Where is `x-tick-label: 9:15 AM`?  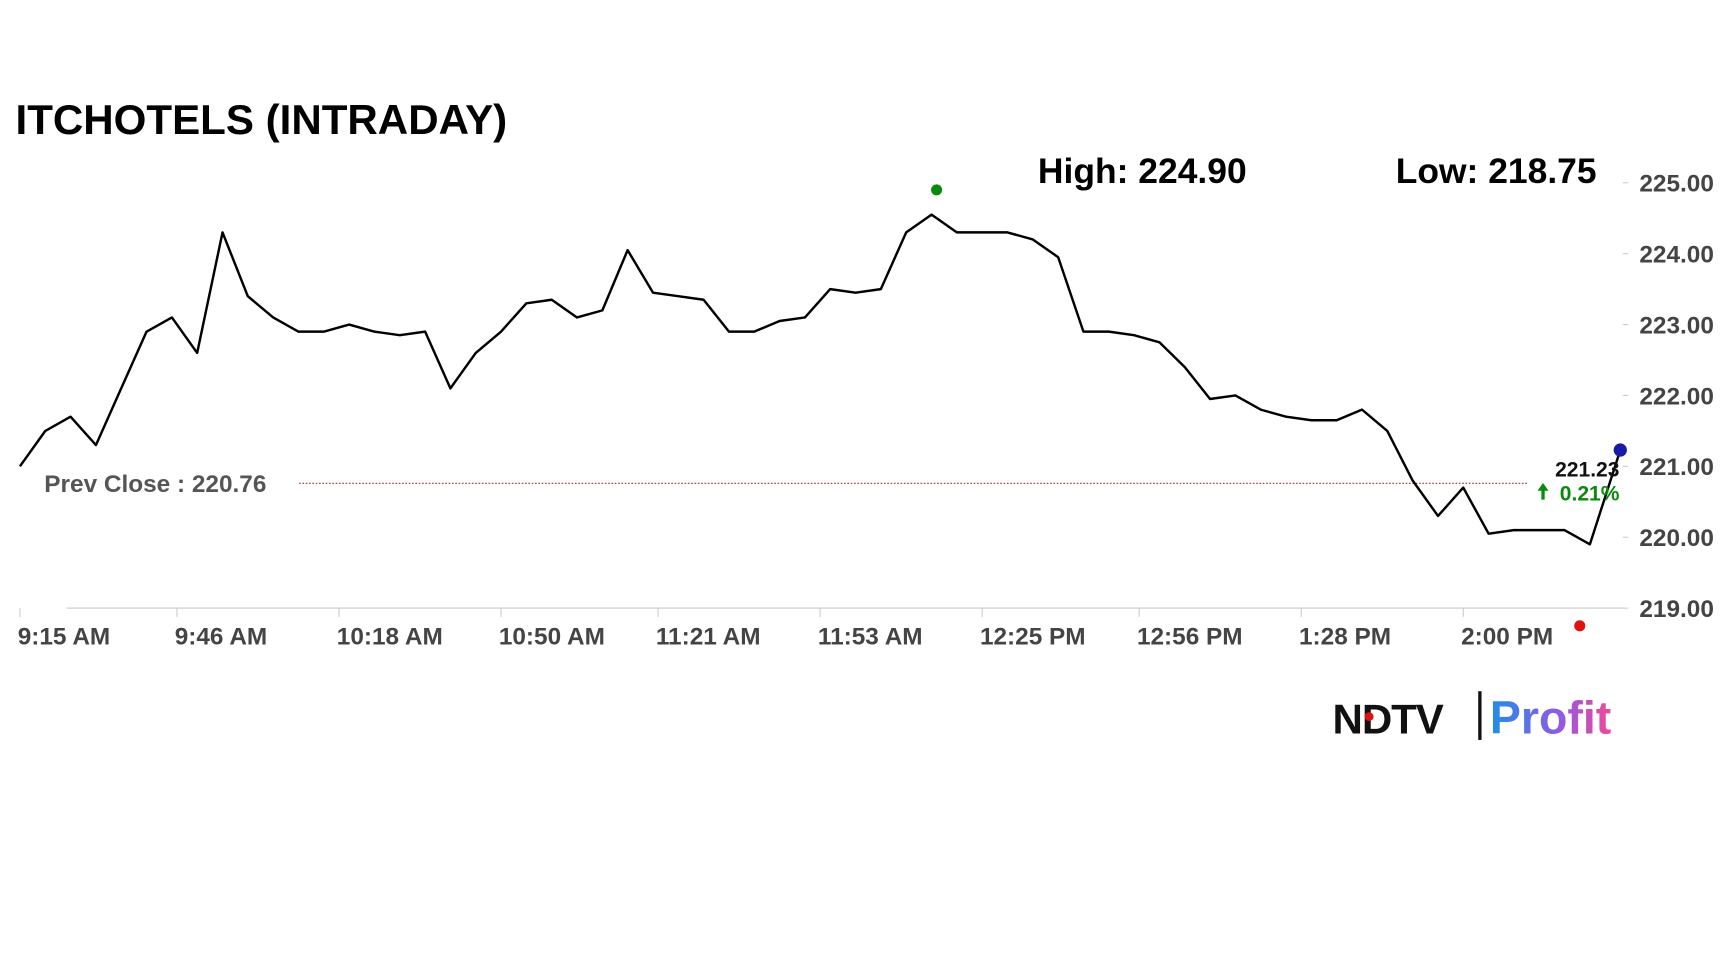 x-tick-label: 9:15 AM is located at coordinates (64, 637).